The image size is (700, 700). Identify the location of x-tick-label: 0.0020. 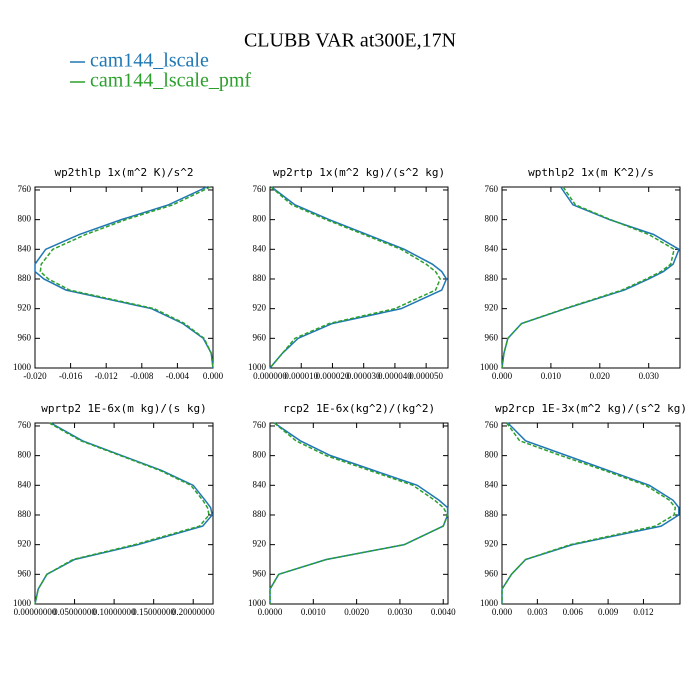
(356, 612).